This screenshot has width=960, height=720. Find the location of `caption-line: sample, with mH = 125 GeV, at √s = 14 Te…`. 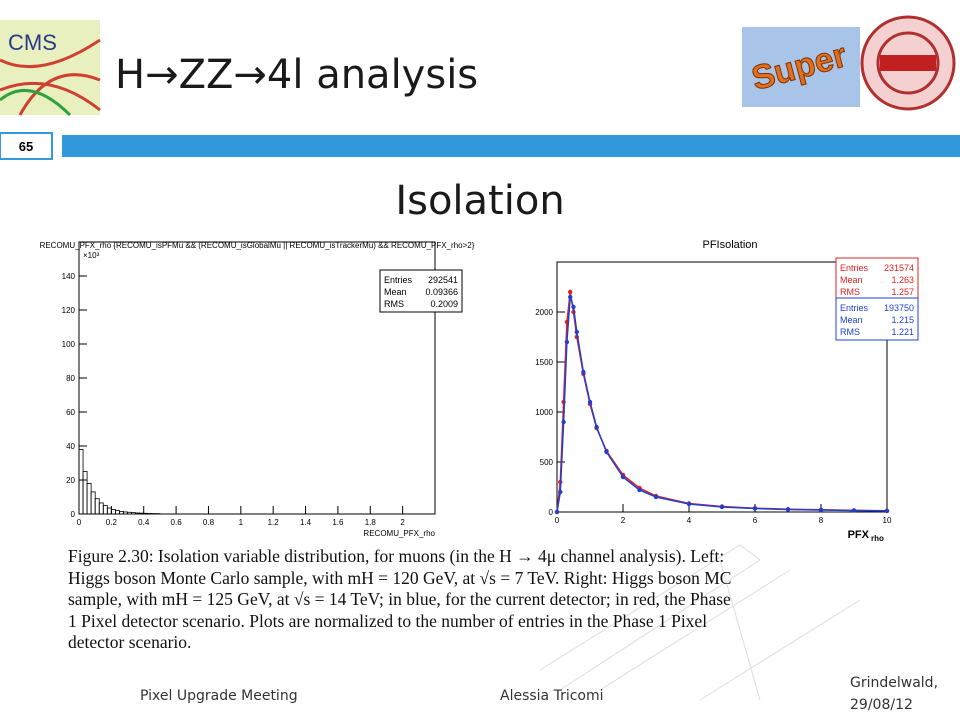

caption-line: sample, with mH = 125 GeV, at √s = 14 Te… is located at coordinates (399, 599).